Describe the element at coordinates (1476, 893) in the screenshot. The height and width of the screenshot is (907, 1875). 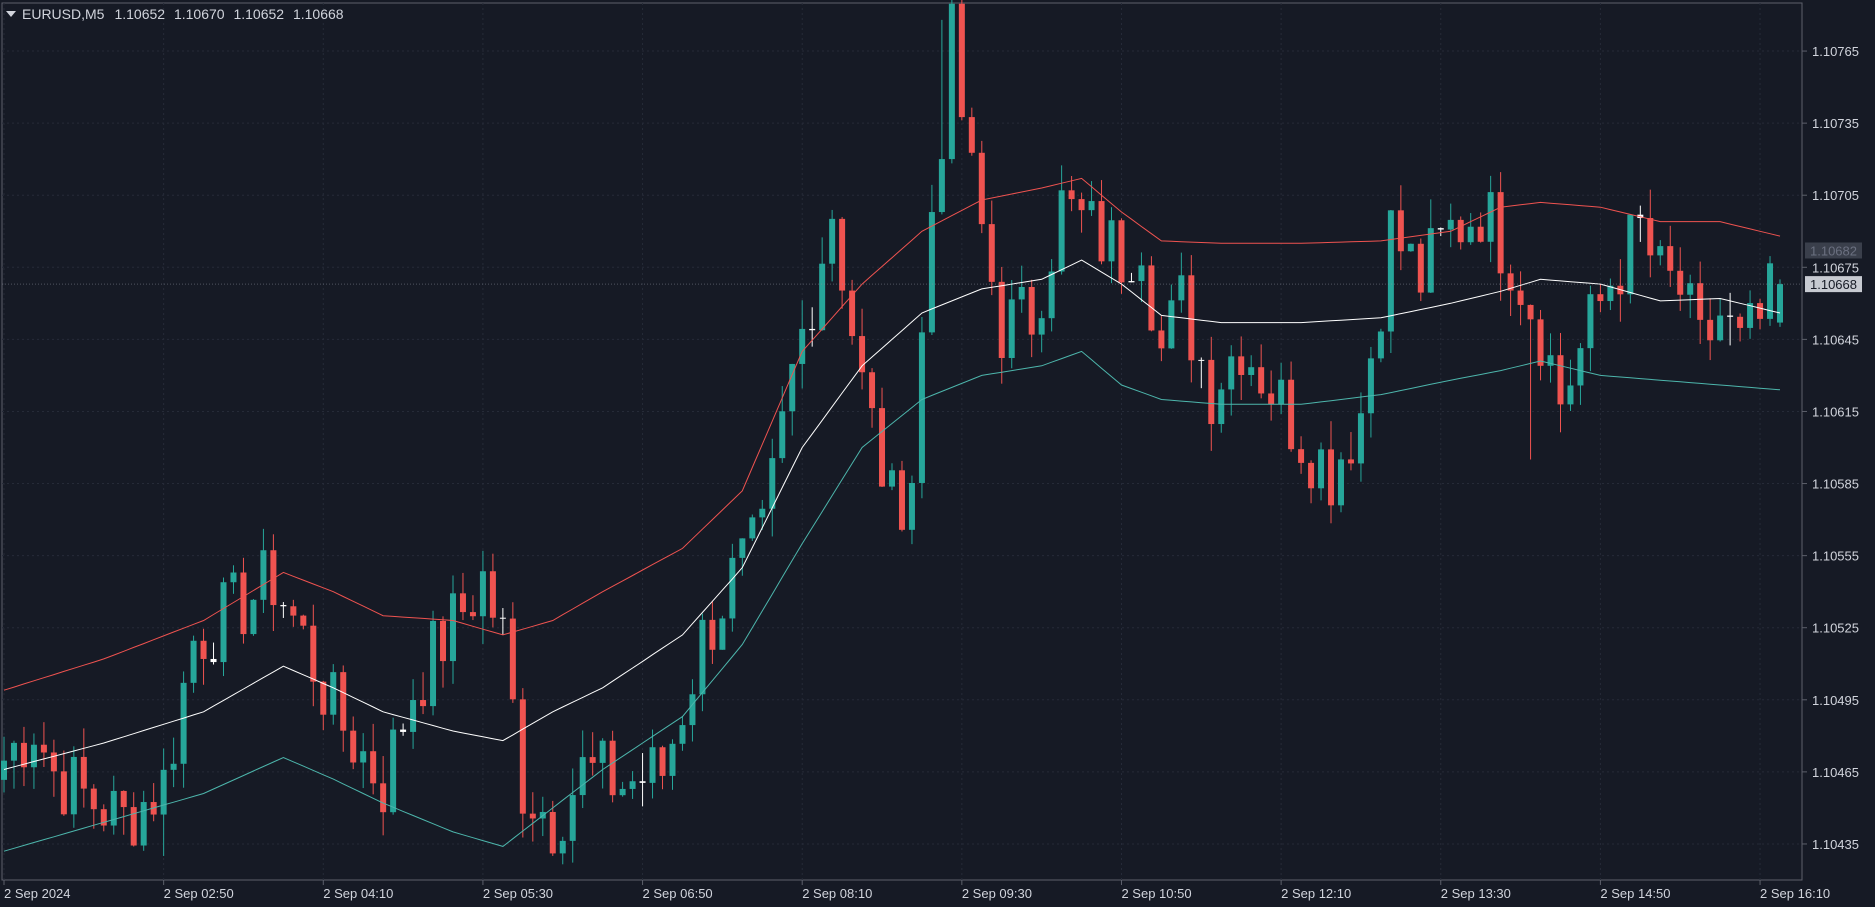
I see `x-tick-label: 2 Sep 13:30` at that location.